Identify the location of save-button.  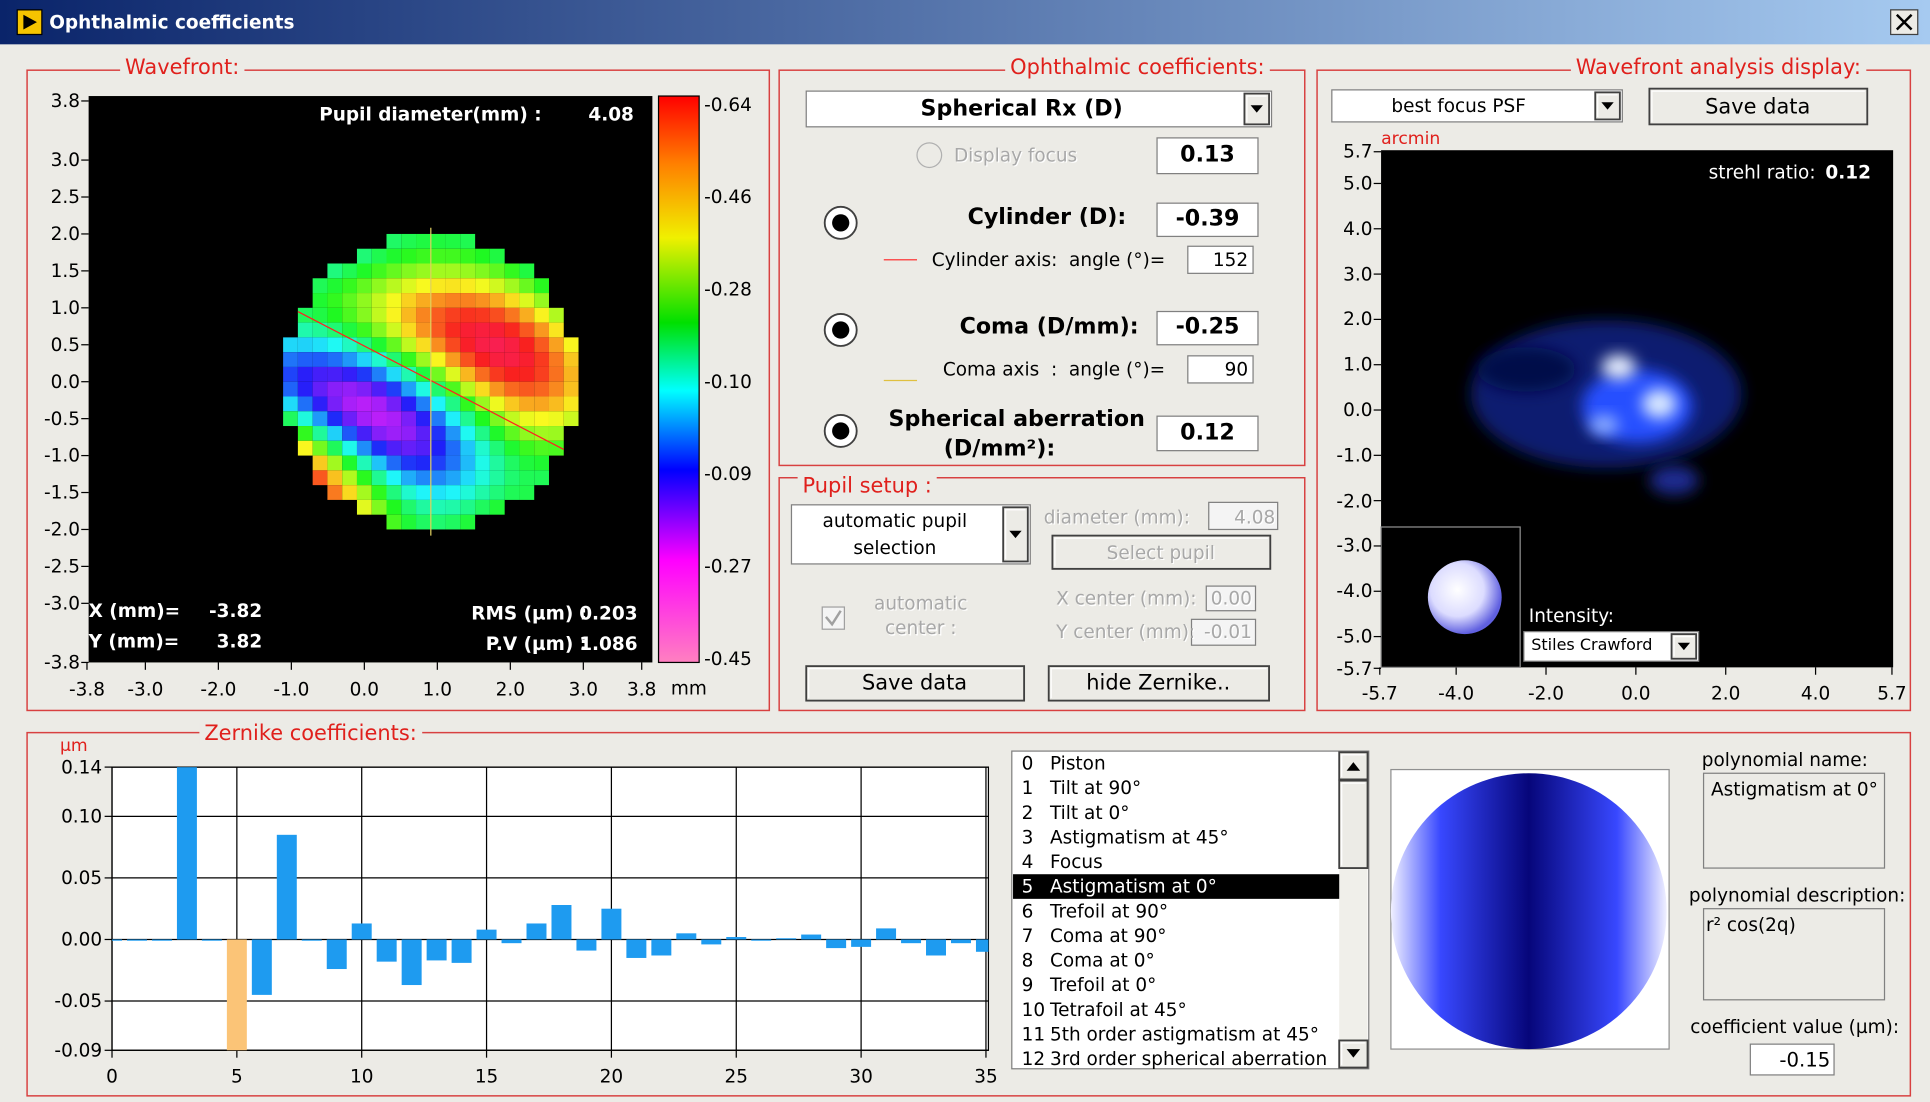
(915, 683).